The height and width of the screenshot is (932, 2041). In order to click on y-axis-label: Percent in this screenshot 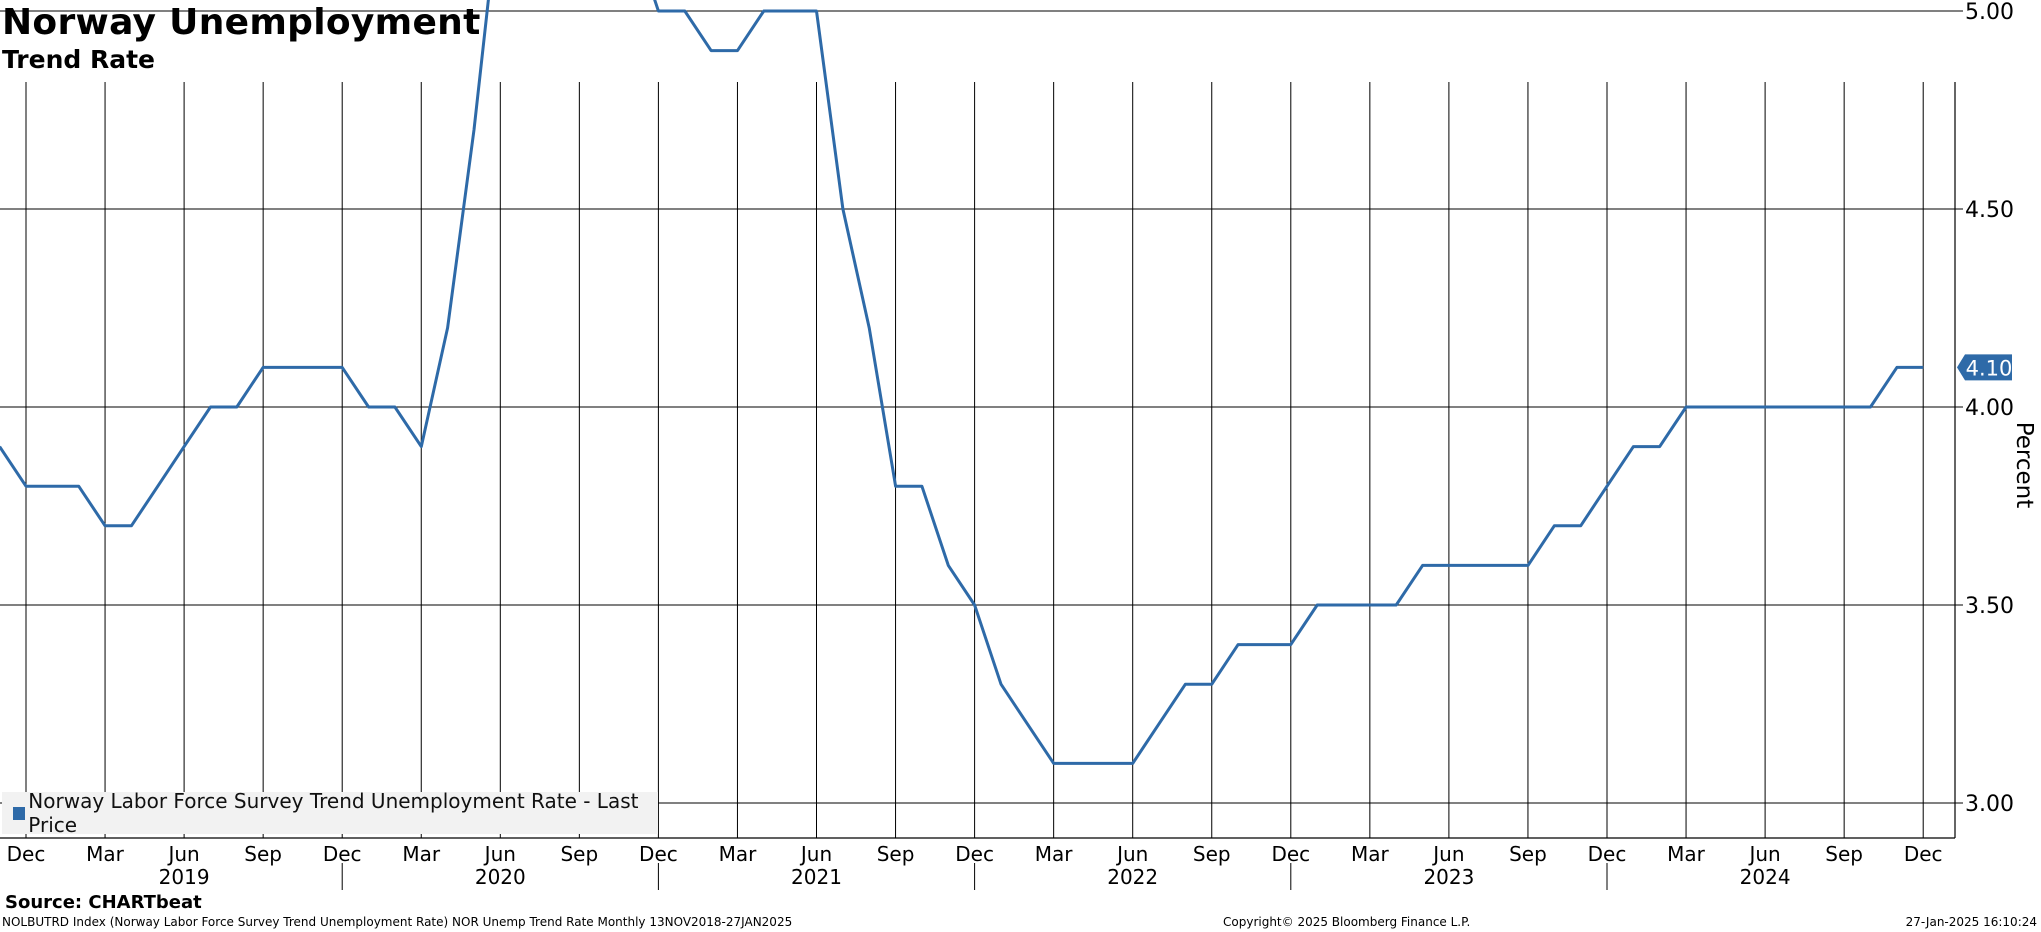, I will do `click(2024, 465)`.